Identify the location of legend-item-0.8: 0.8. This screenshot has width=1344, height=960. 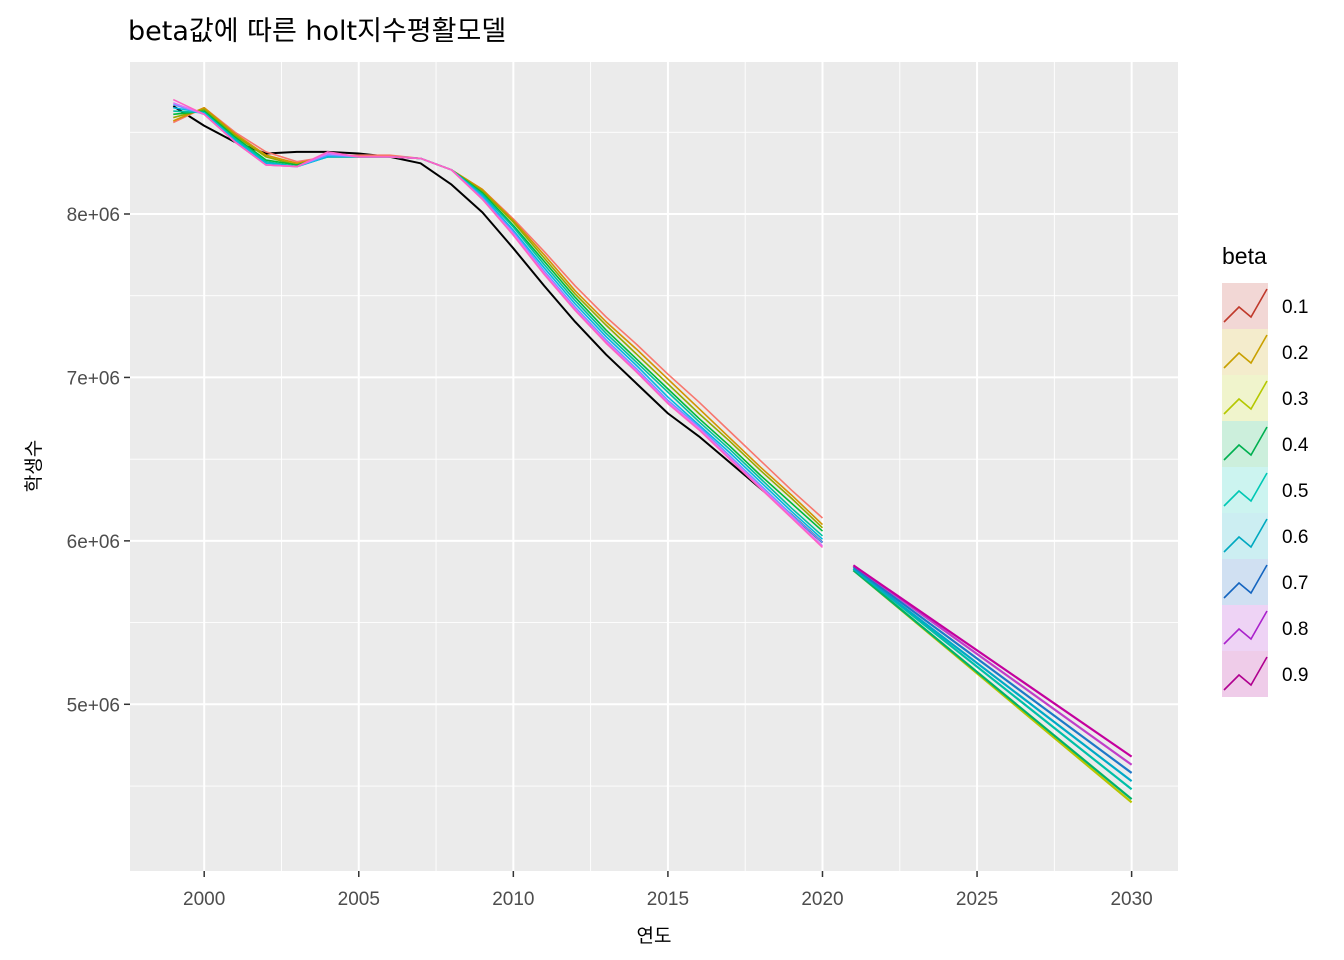
(1265, 628).